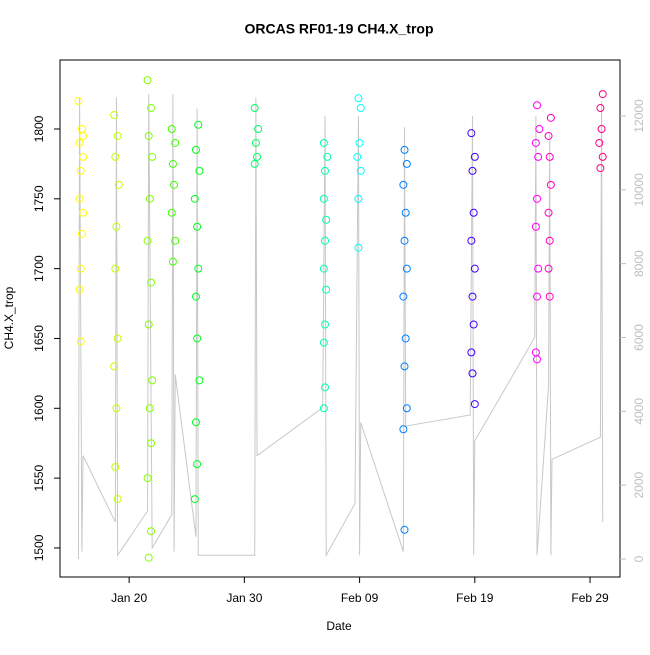 The height and width of the screenshot is (655, 650). Describe the element at coordinates (639, 411) in the screenshot. I see `y2-tick-label: 4000` at that location.